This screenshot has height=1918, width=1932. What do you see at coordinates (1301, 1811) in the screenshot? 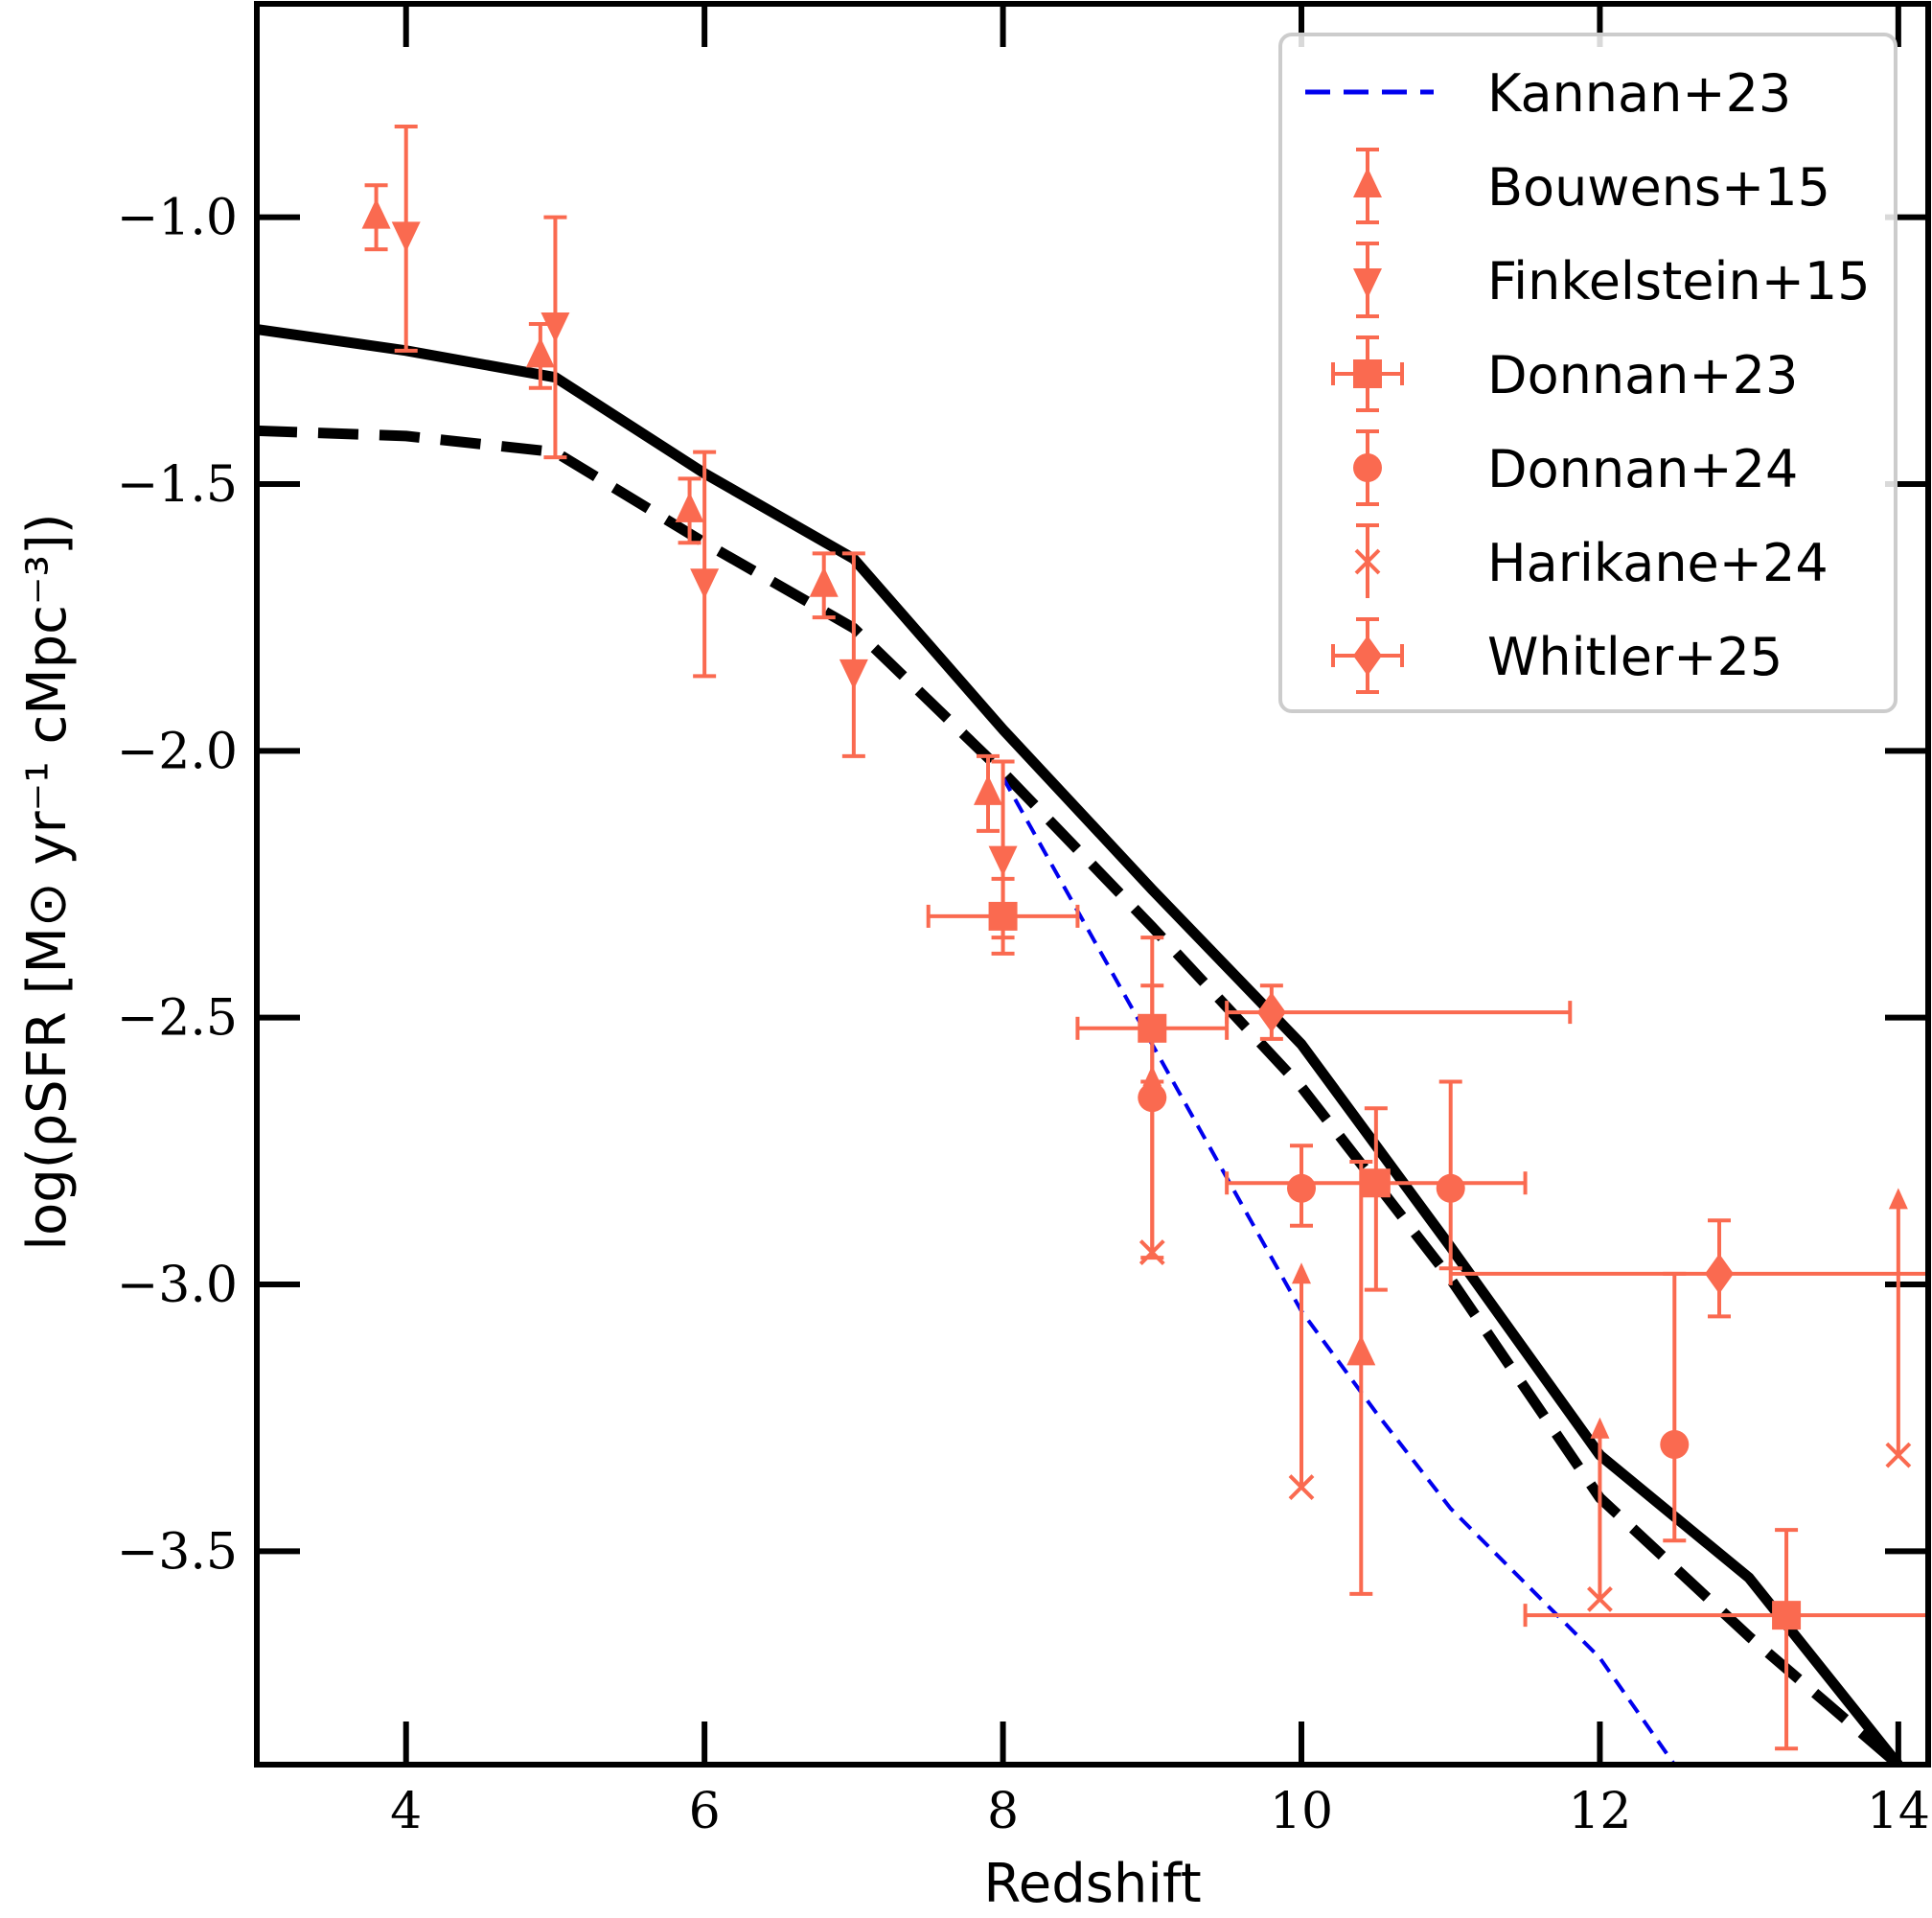
I see `x-tick-label: 10` at bounding box center [1301, 1811].